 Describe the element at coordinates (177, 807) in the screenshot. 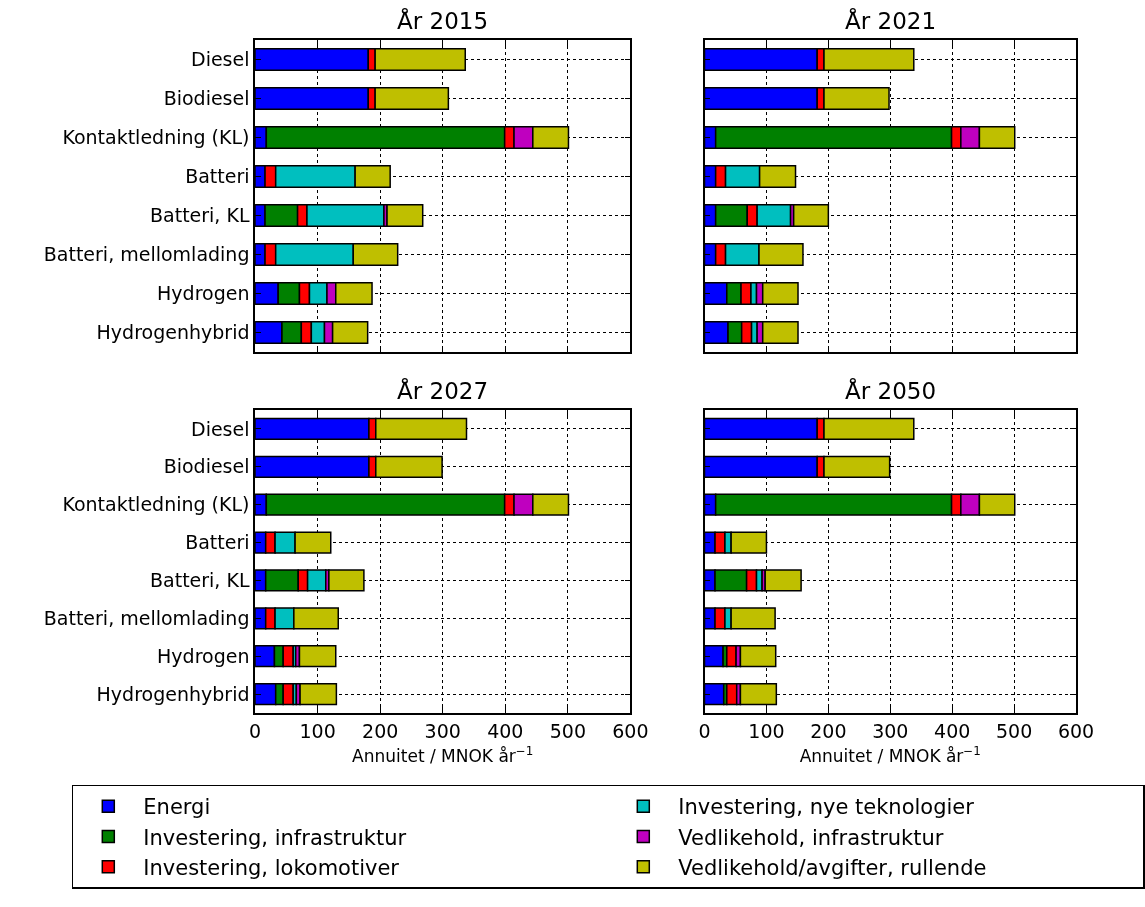

I see `legend-label: Energi` at that location.